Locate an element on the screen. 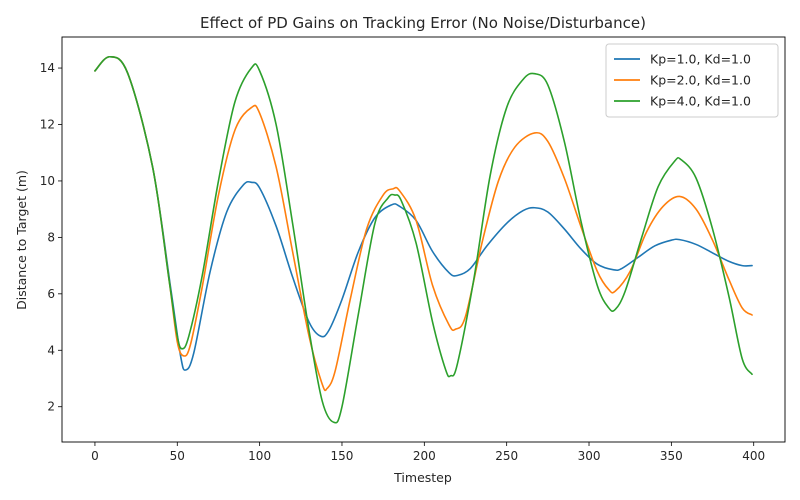 The height and width of the screenshot is (500, 800). legend-box is located at coordinates (692, 80).